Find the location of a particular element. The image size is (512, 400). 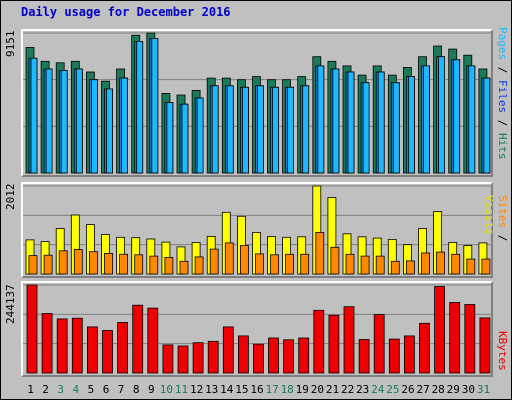

day-label: 22 is located at coordinates (347, 389).